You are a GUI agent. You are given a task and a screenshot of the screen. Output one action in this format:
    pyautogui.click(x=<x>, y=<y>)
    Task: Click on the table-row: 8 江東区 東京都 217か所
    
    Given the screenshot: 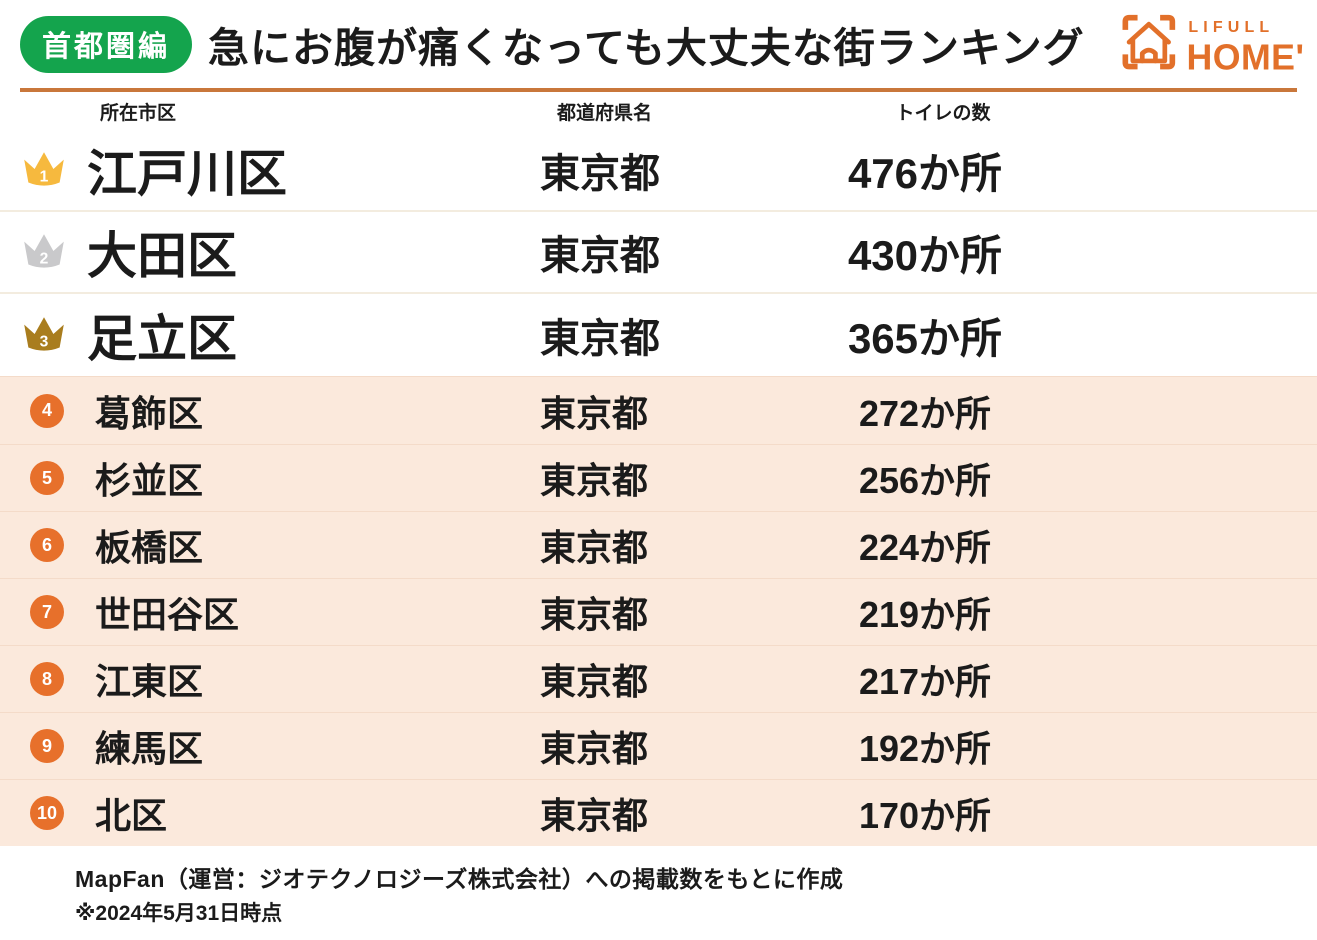 What is the action you would take?
    pyautogui.click(x=658, y=678)
    